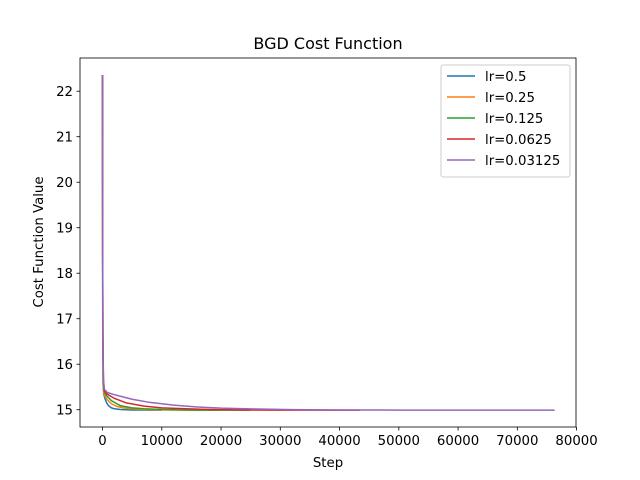  I want to click on y-tick-label: 20, so click(64, 183).